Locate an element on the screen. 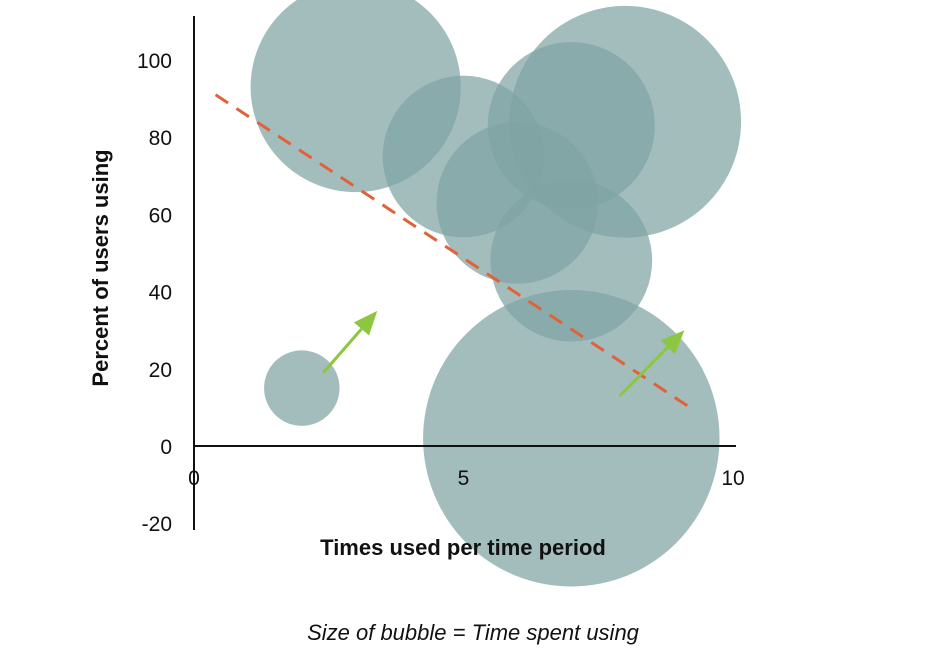 This screenshot has width=946, height=658. y-axis-title: Percent of users using is located at coordinates (100, 267).